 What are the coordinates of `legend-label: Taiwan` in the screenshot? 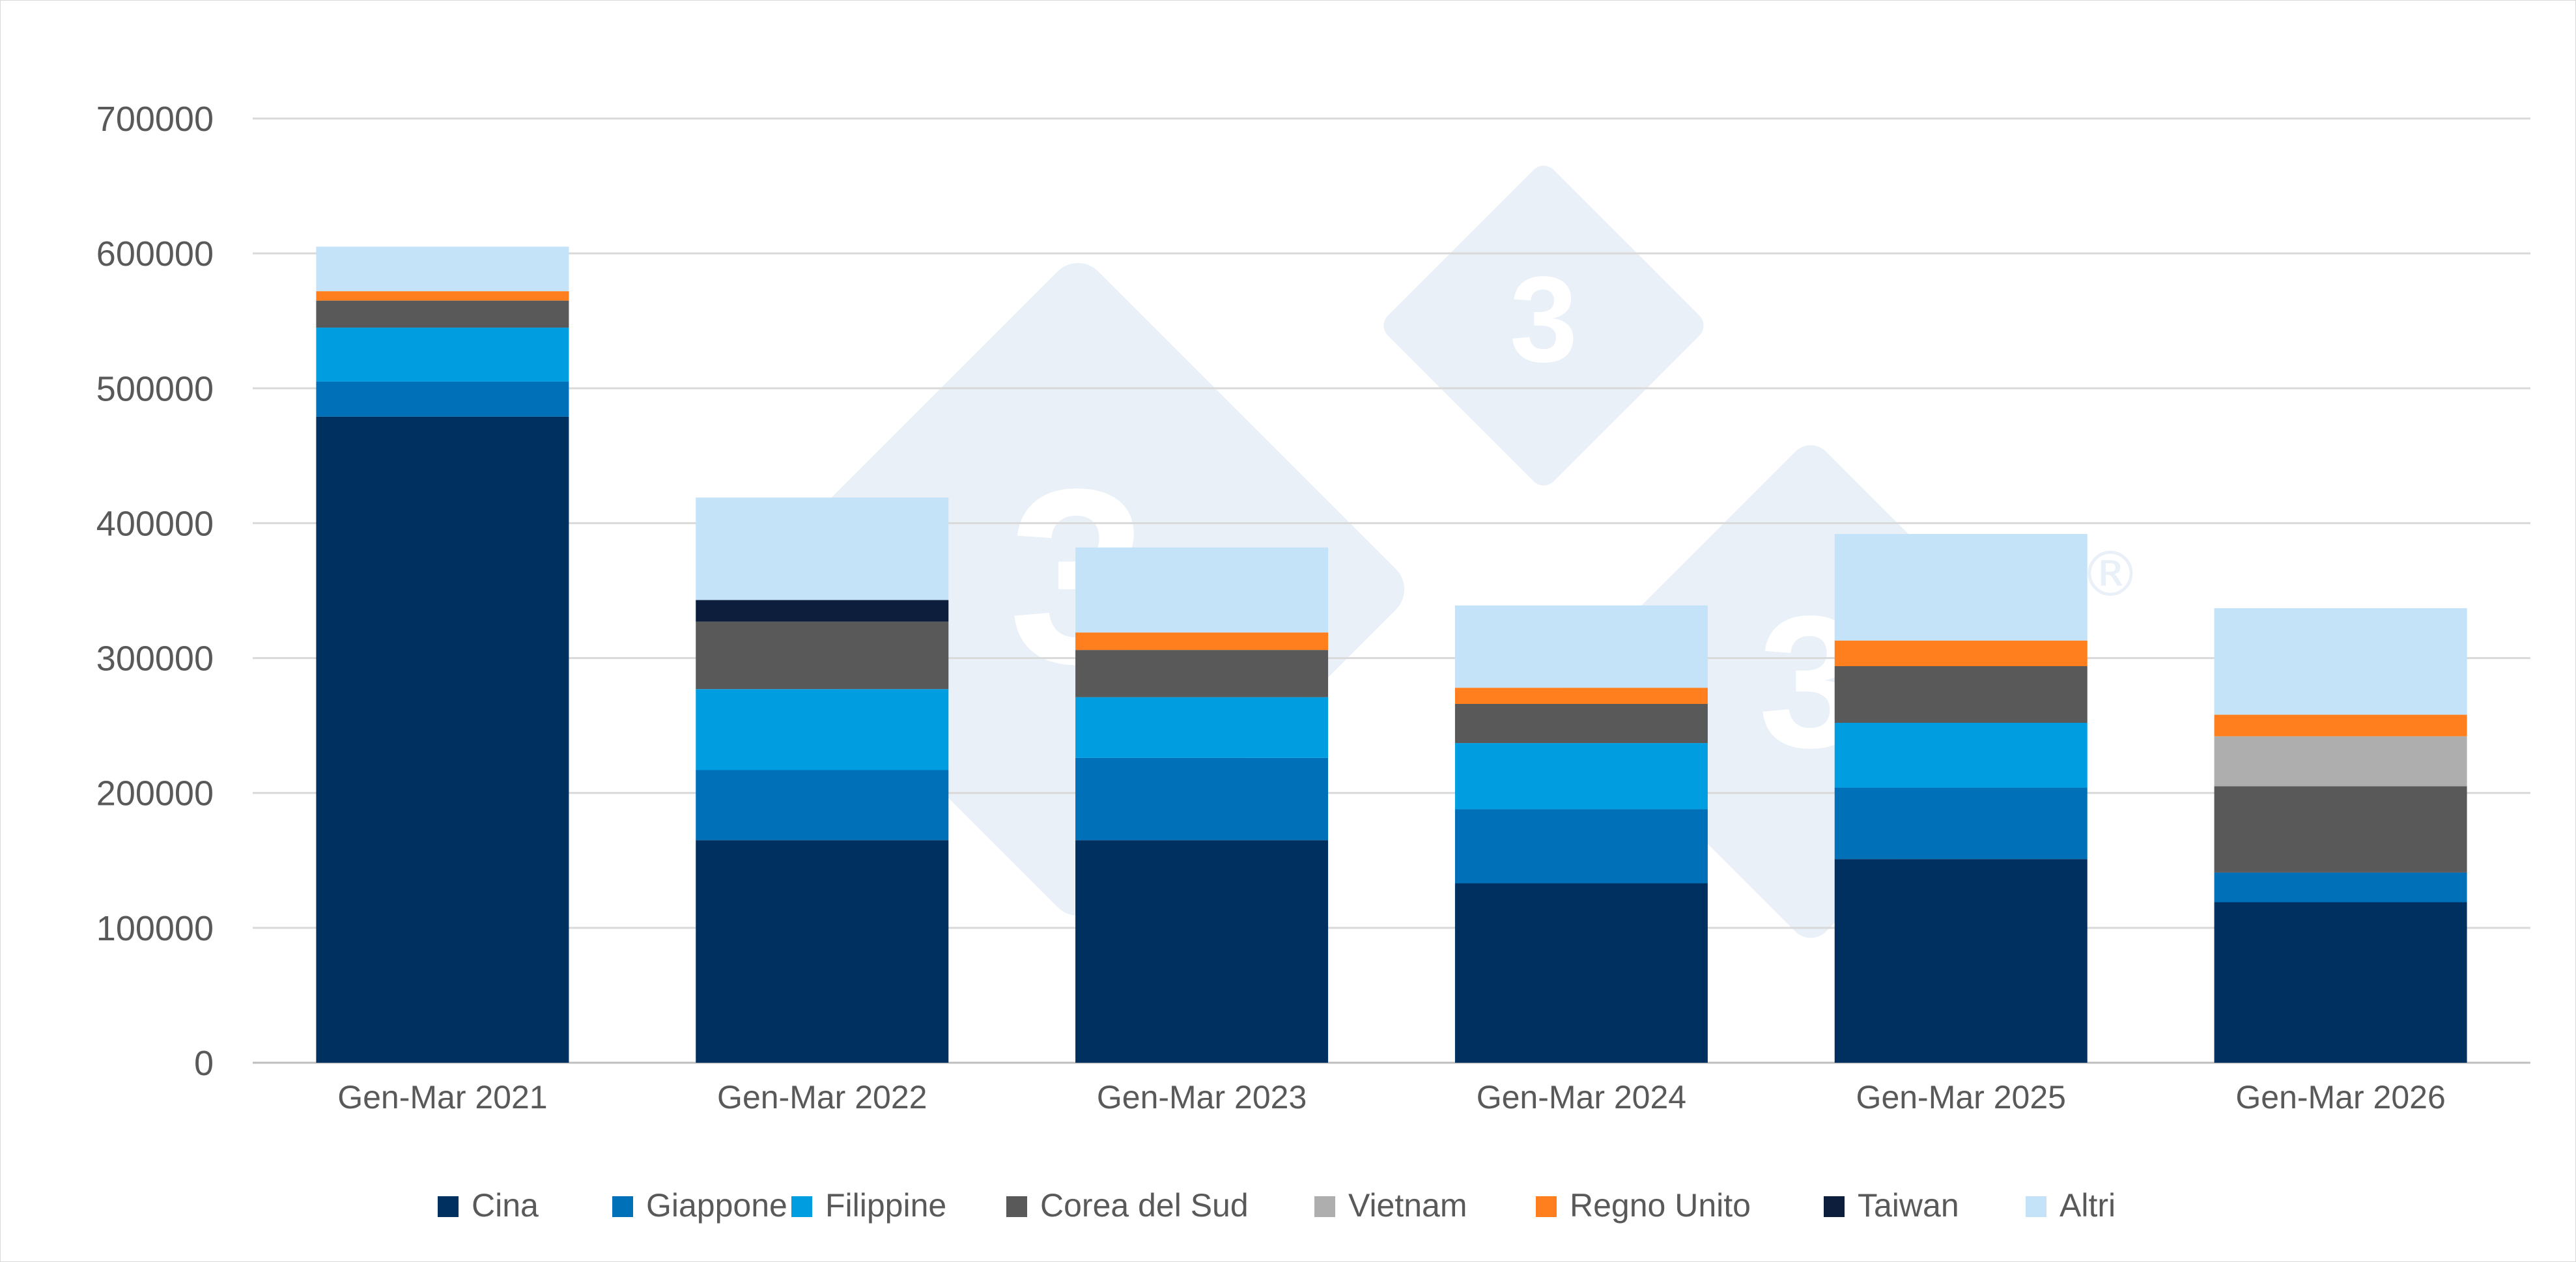 It's located at (1908, 1206).